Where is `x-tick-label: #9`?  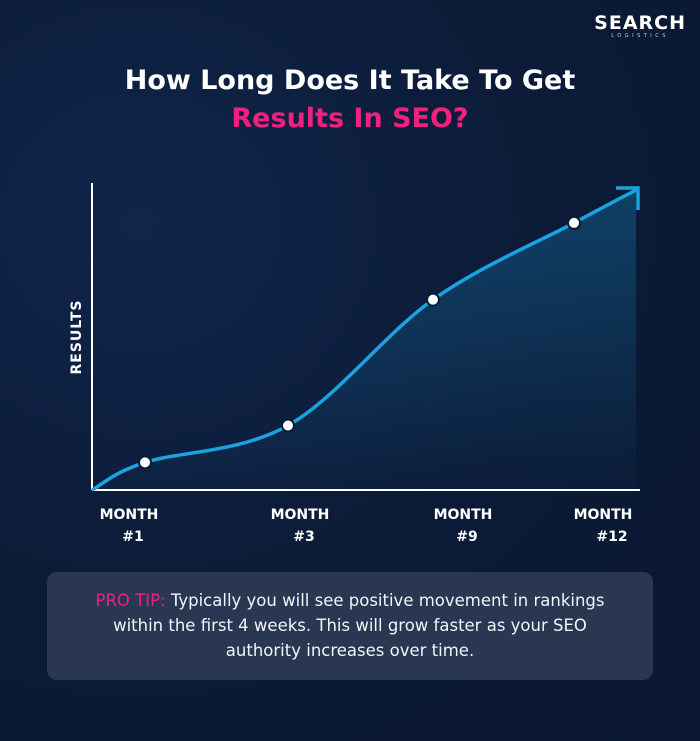 x-tick-label: #9 is located at coordinates (466, 537).